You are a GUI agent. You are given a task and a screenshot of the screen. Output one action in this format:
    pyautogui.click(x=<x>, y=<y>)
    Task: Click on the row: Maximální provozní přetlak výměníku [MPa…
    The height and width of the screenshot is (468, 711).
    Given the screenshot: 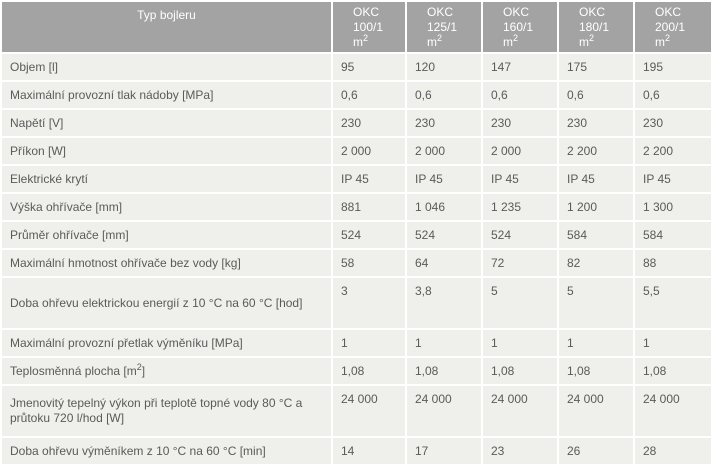 What is the action you would take?
    pyautogui.click(x=355, y=343)
    